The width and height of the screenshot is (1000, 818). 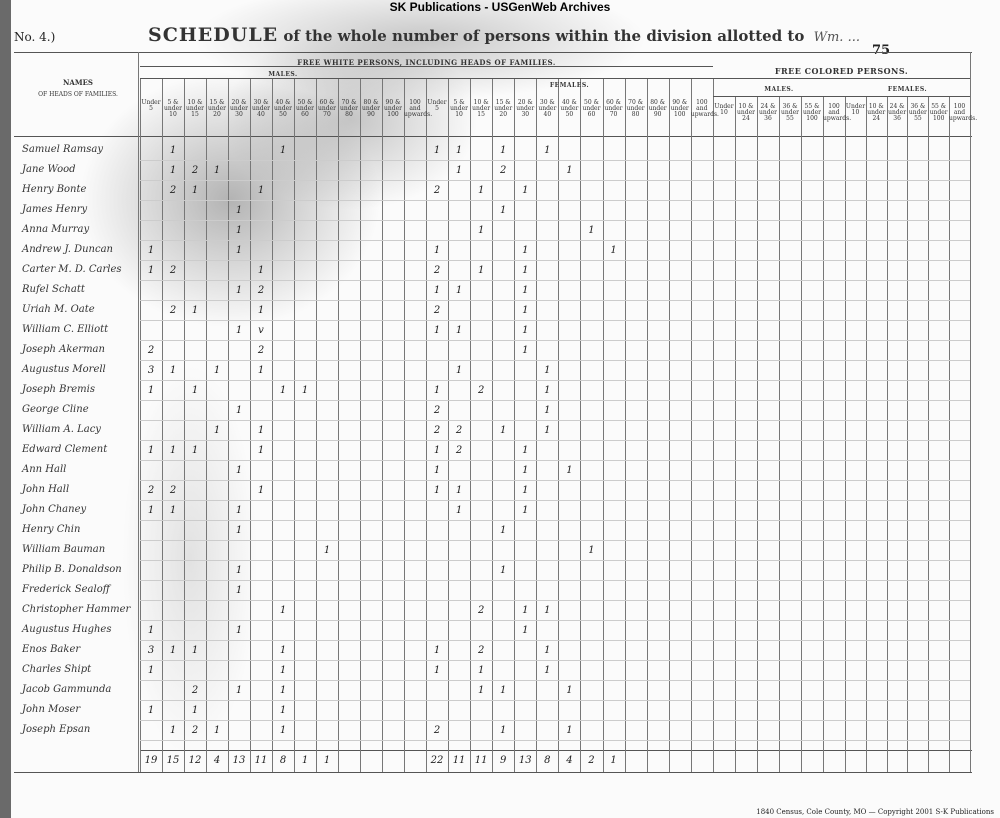 I want to click on colored-male-column-line, so click(x=735, y=434).